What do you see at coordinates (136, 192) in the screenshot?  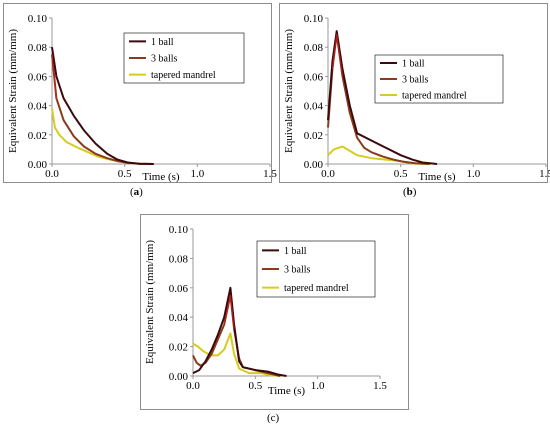 I see `caption-a: (a)` at bounding box center [136, 192].